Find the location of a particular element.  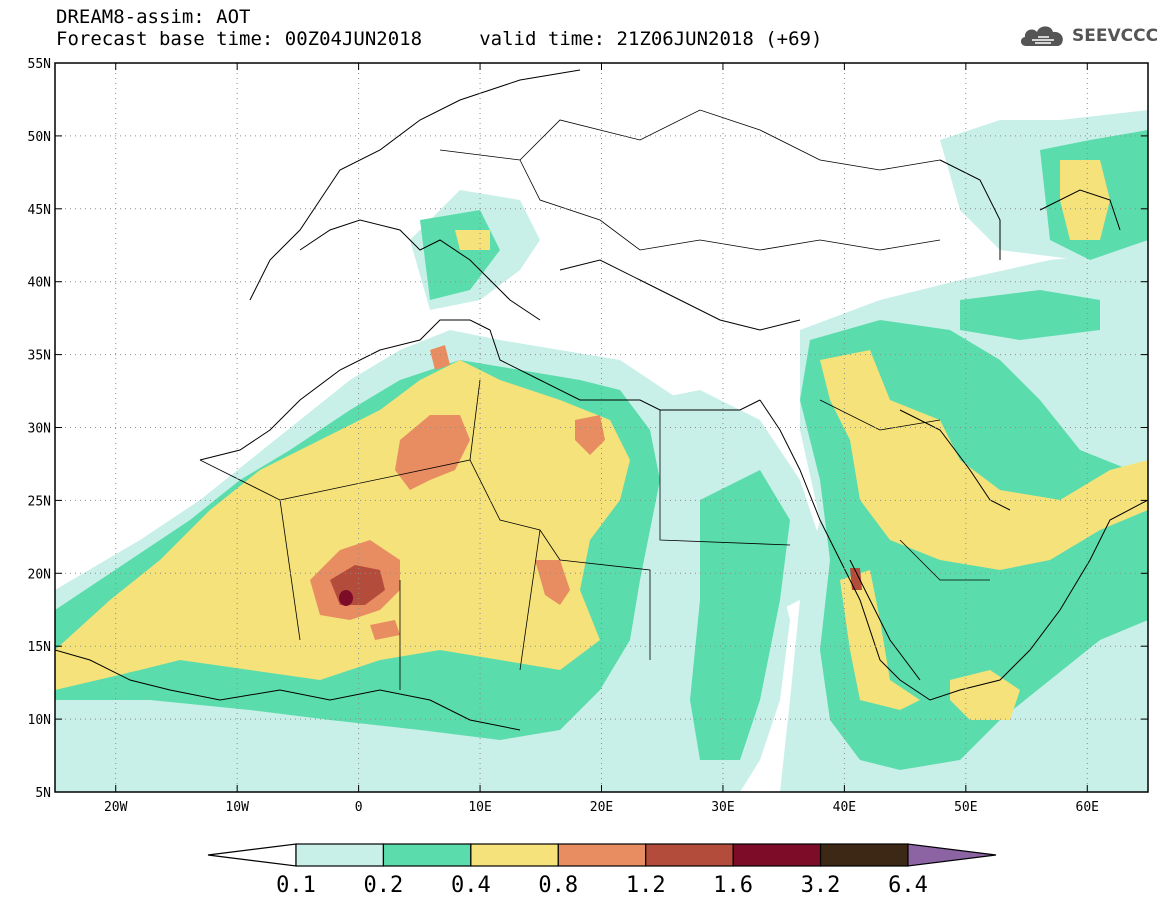

colorbar: 0.1 0.2 0.4 0.8 1.2 1.6 3.2 6.4 is located at coordinates (602, 870).